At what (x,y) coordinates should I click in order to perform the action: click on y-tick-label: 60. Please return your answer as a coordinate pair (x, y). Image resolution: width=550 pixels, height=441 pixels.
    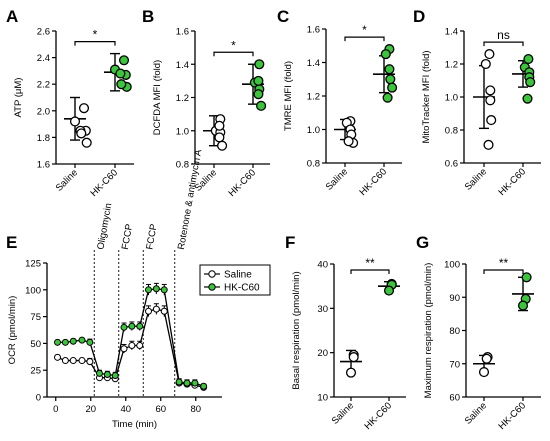
    Looking at the image, I should click on (454, 398).